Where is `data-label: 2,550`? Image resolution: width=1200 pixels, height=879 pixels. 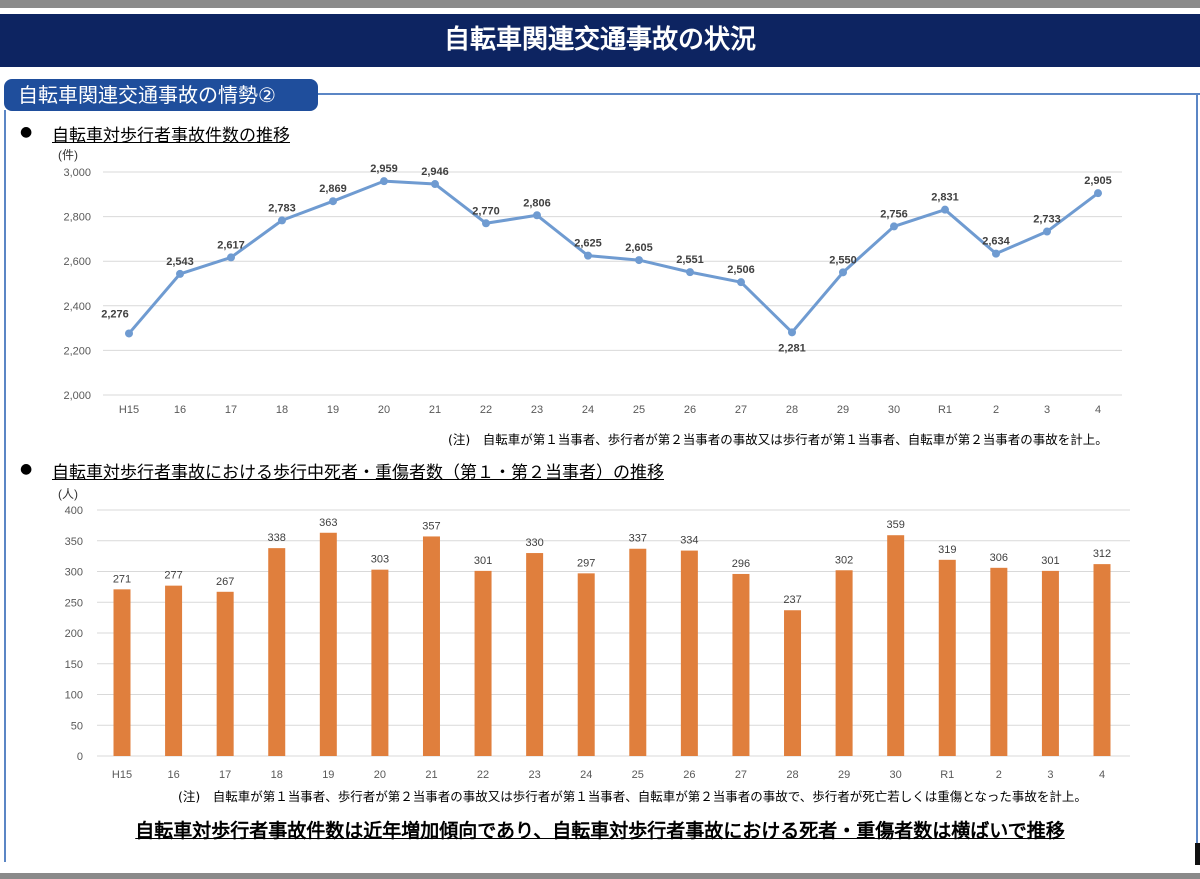 data-label: 2,550 is located at coordinates (843, 260).